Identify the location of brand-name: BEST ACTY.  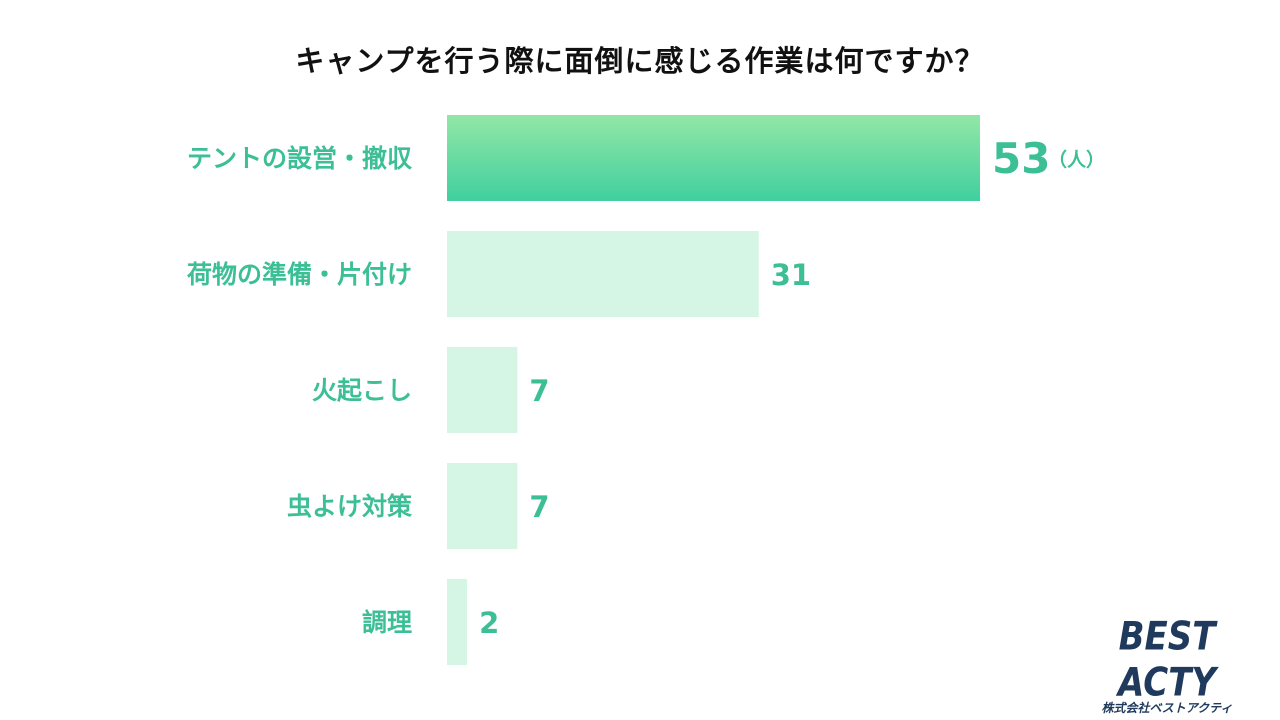
(1167, 660).